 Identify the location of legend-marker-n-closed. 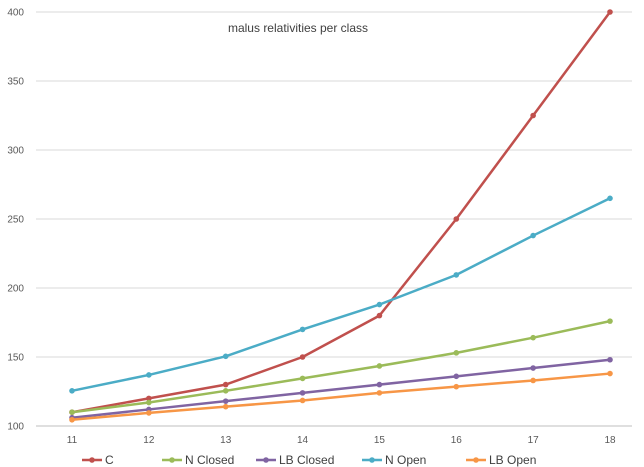
(172, 460).